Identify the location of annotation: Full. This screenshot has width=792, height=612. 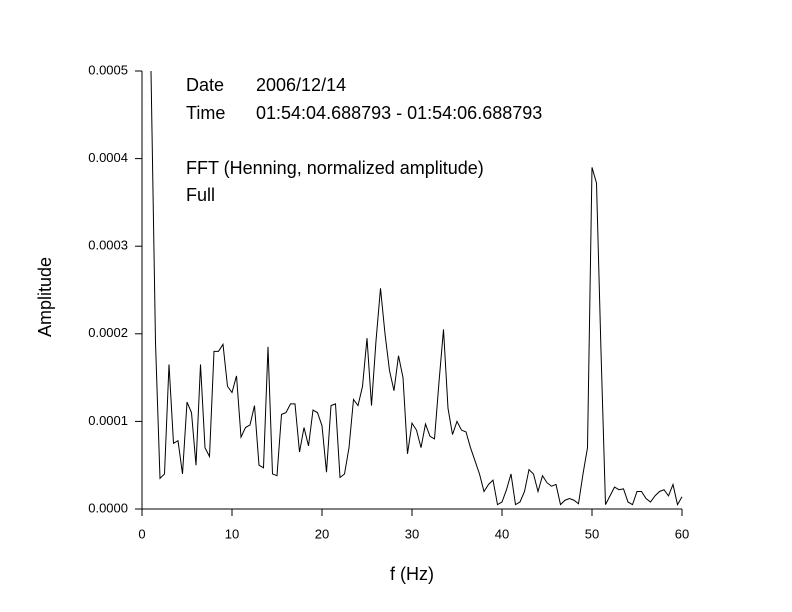
(200, 195).